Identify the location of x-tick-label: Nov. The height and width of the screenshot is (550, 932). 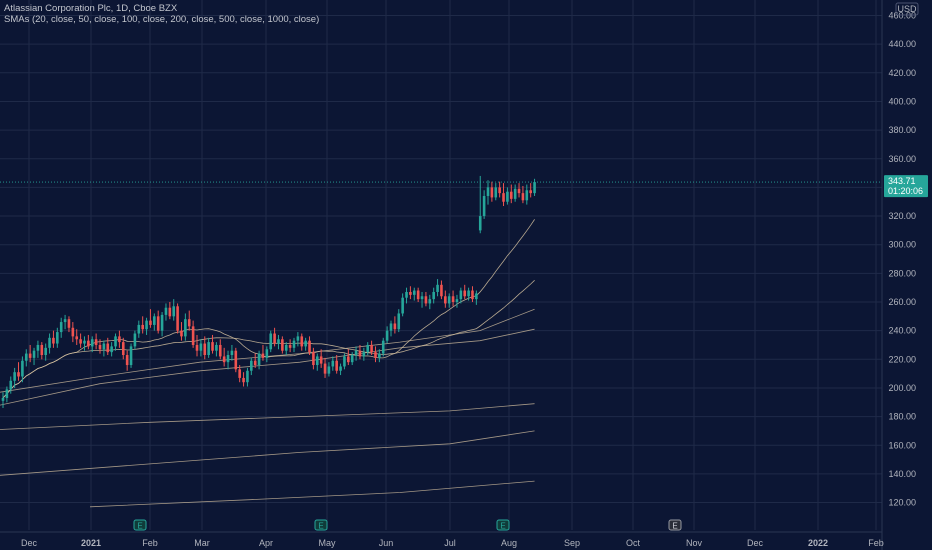
(694, 543).